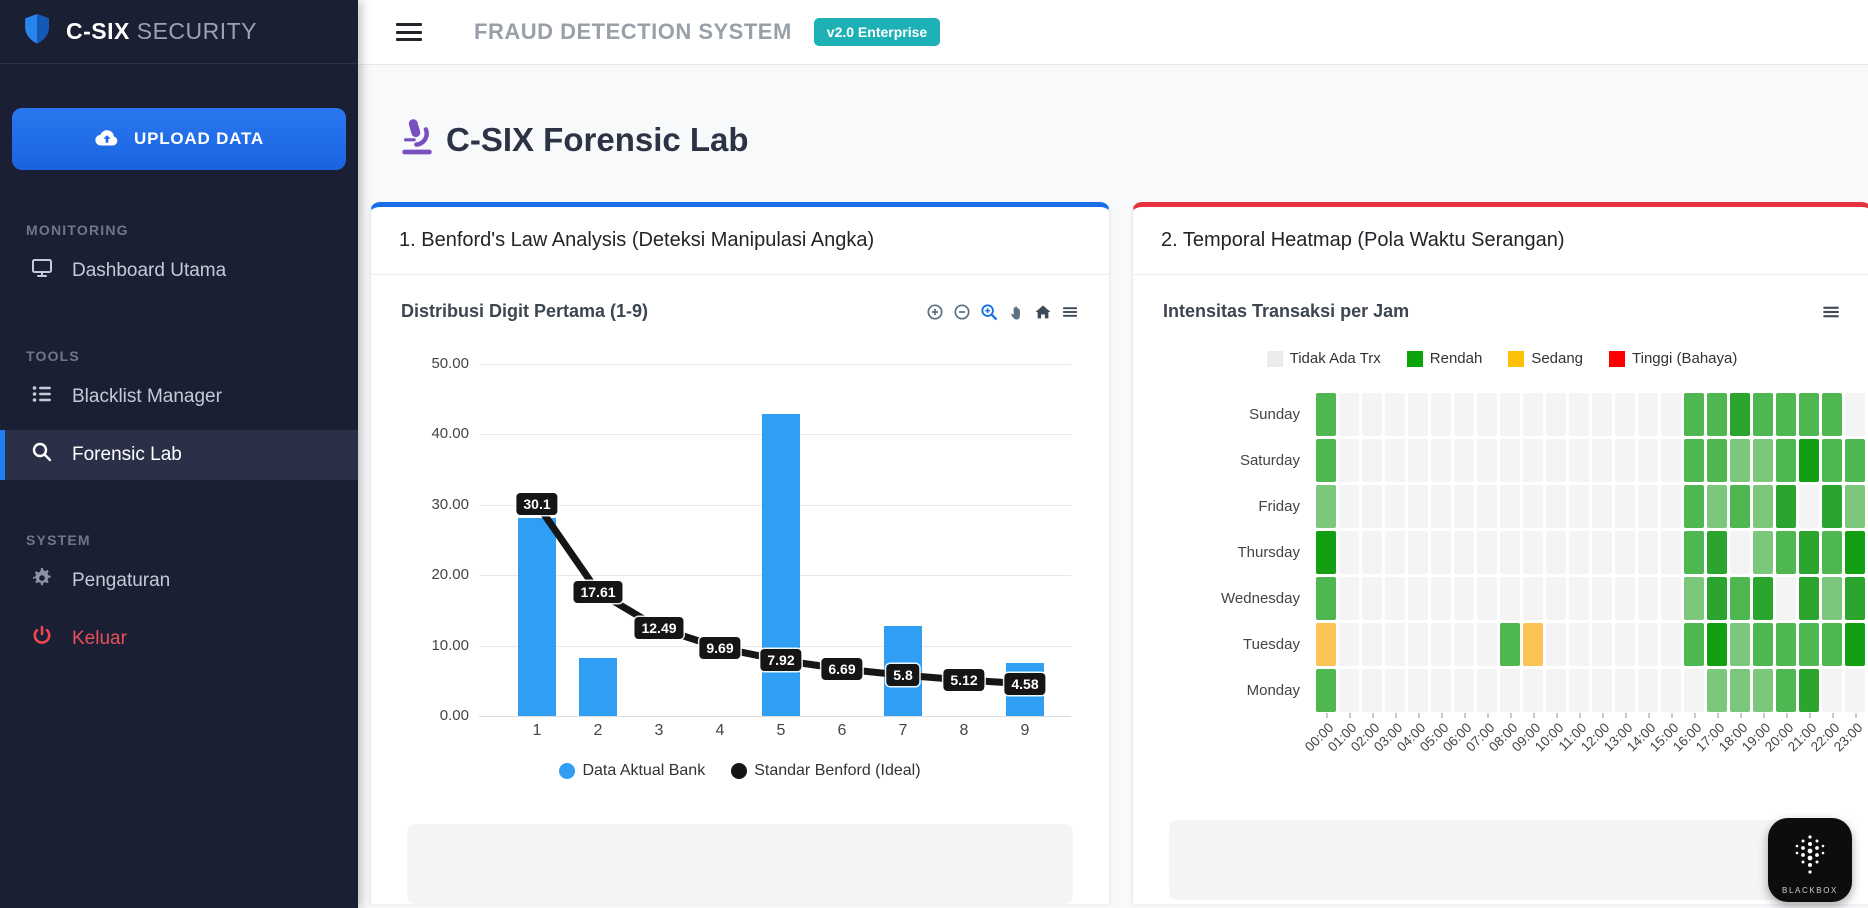 Image resolution: width=1868 pixels, height=908 pixels. What do you see at coordinates (1810, 890) in the screenshot?
I see `blackbox-label: BLACKBOX` at bounding box center [1810, 890].